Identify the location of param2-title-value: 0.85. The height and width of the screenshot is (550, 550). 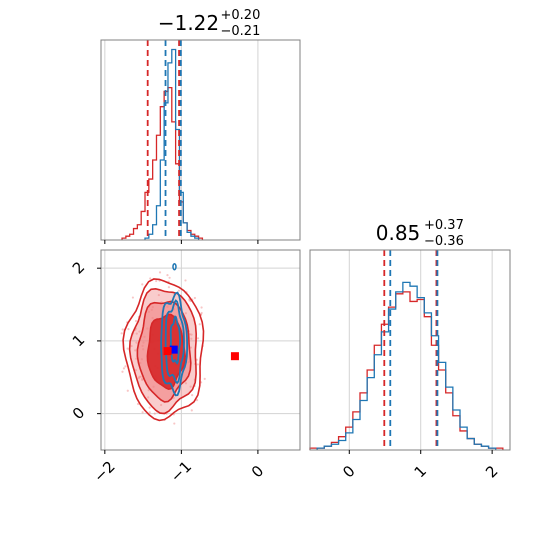
(398, 233).